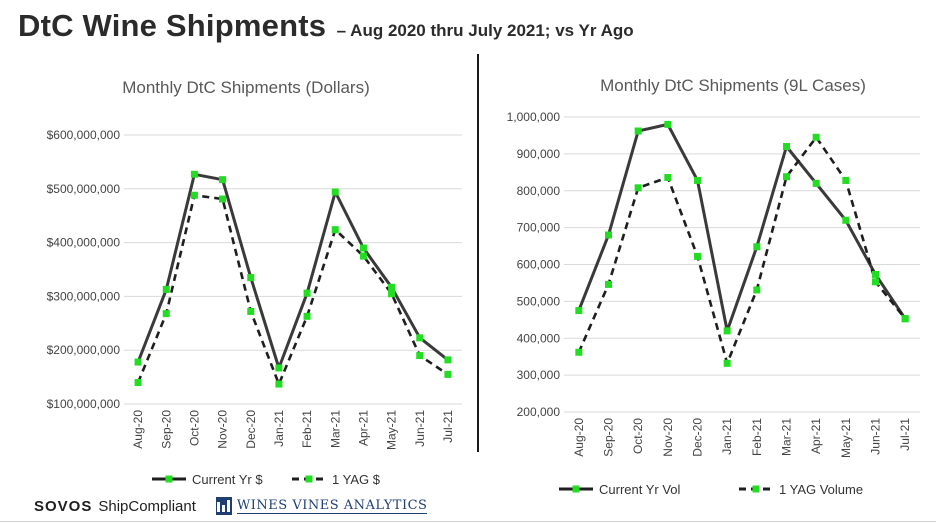 The width and height of the screenshot is (936, 528). What do you see at coordinates (539, 301) in the screenshot?
I see `y-tick-label: 500,000` at bounding box center [539, 301].